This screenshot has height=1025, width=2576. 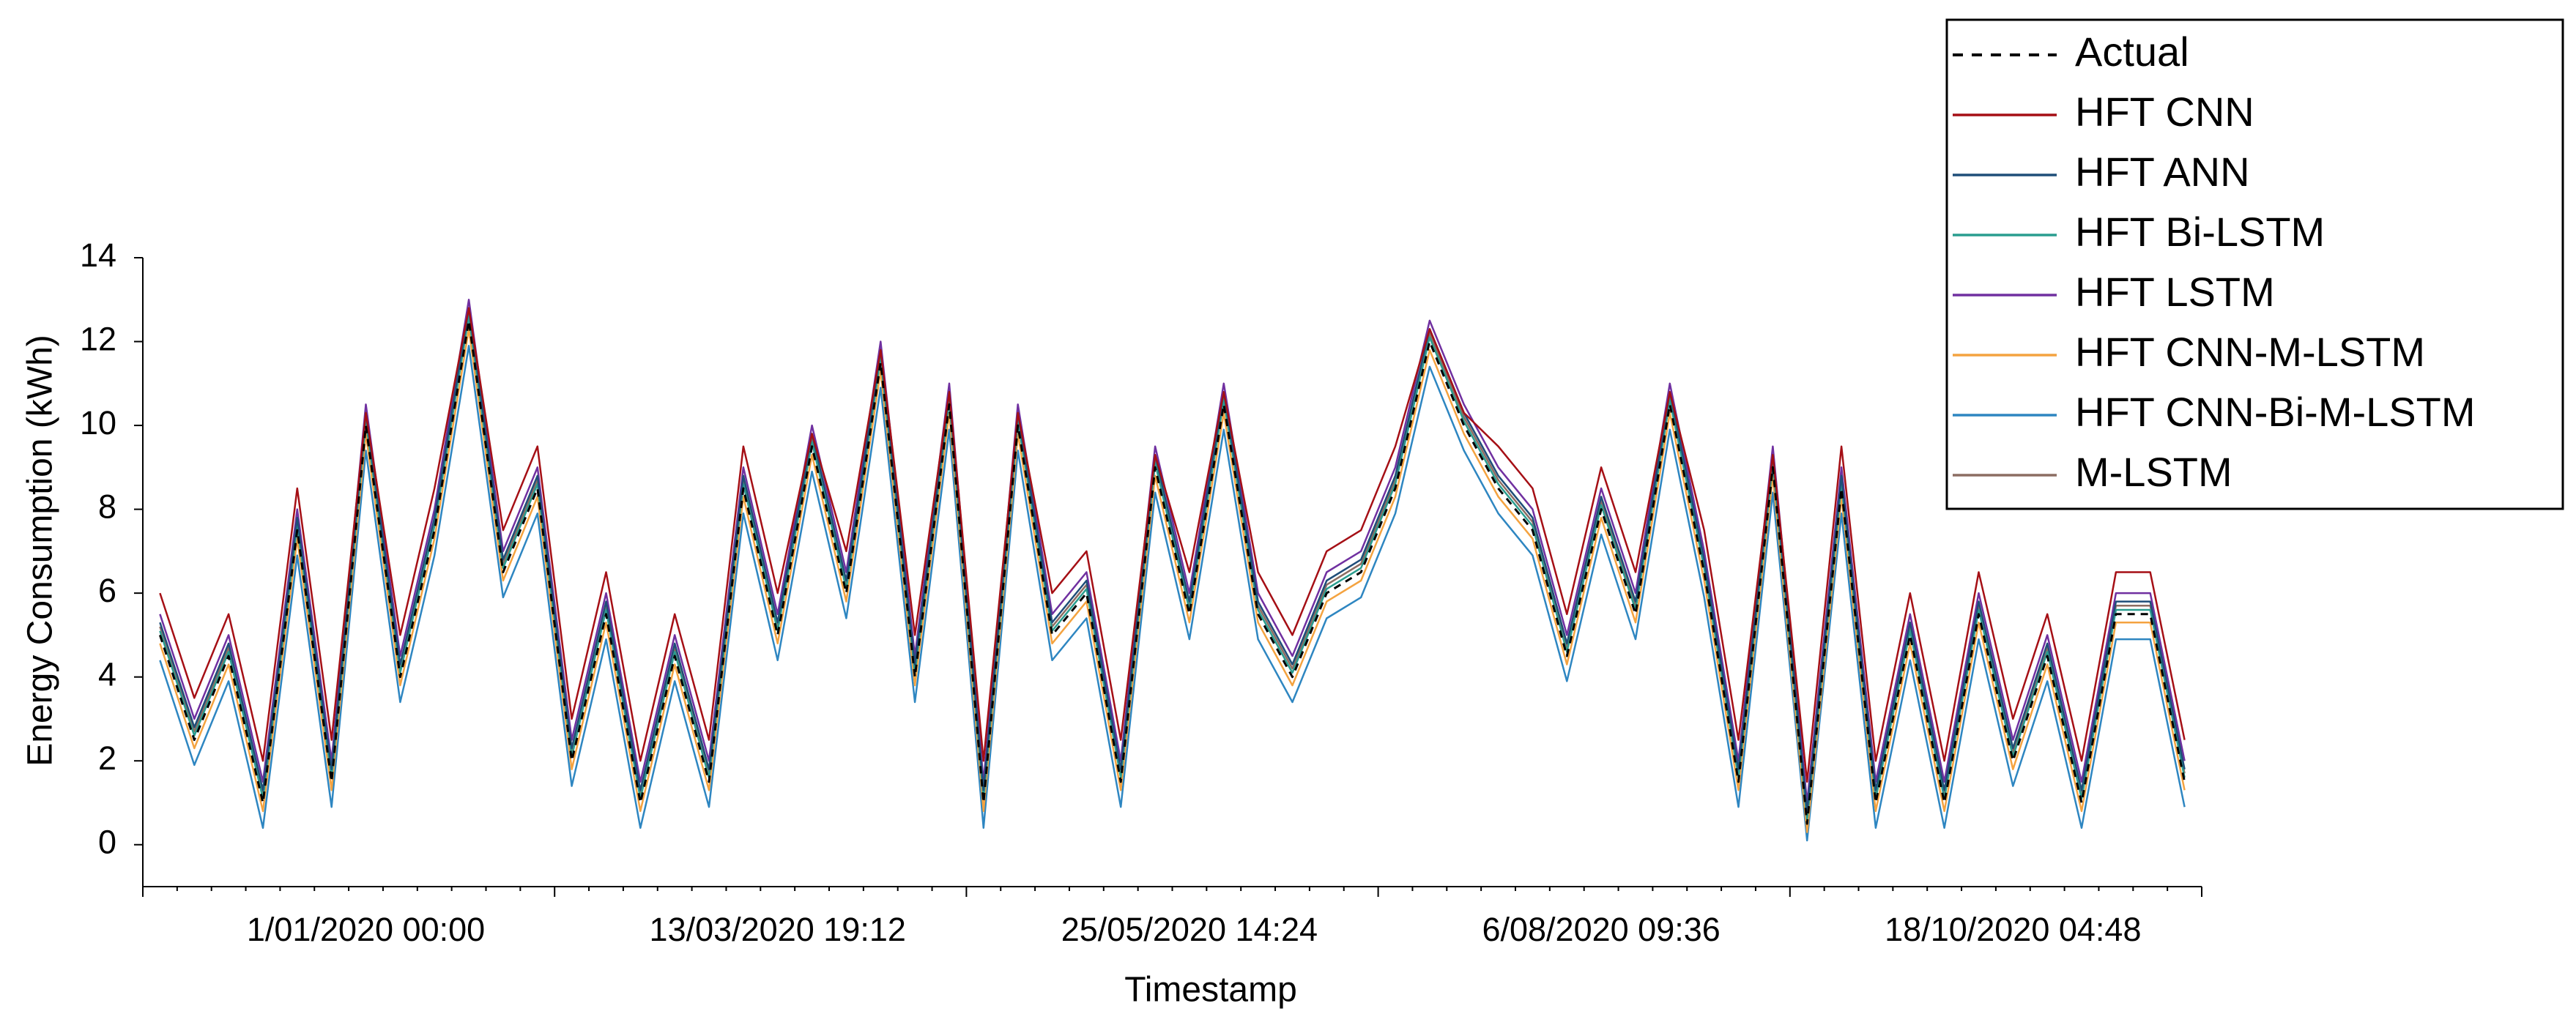 What do you see at coordinates (2153, 472) in the screenshot?
I see `legend-label: M-LSTM` at bounding box center [2153, 472].